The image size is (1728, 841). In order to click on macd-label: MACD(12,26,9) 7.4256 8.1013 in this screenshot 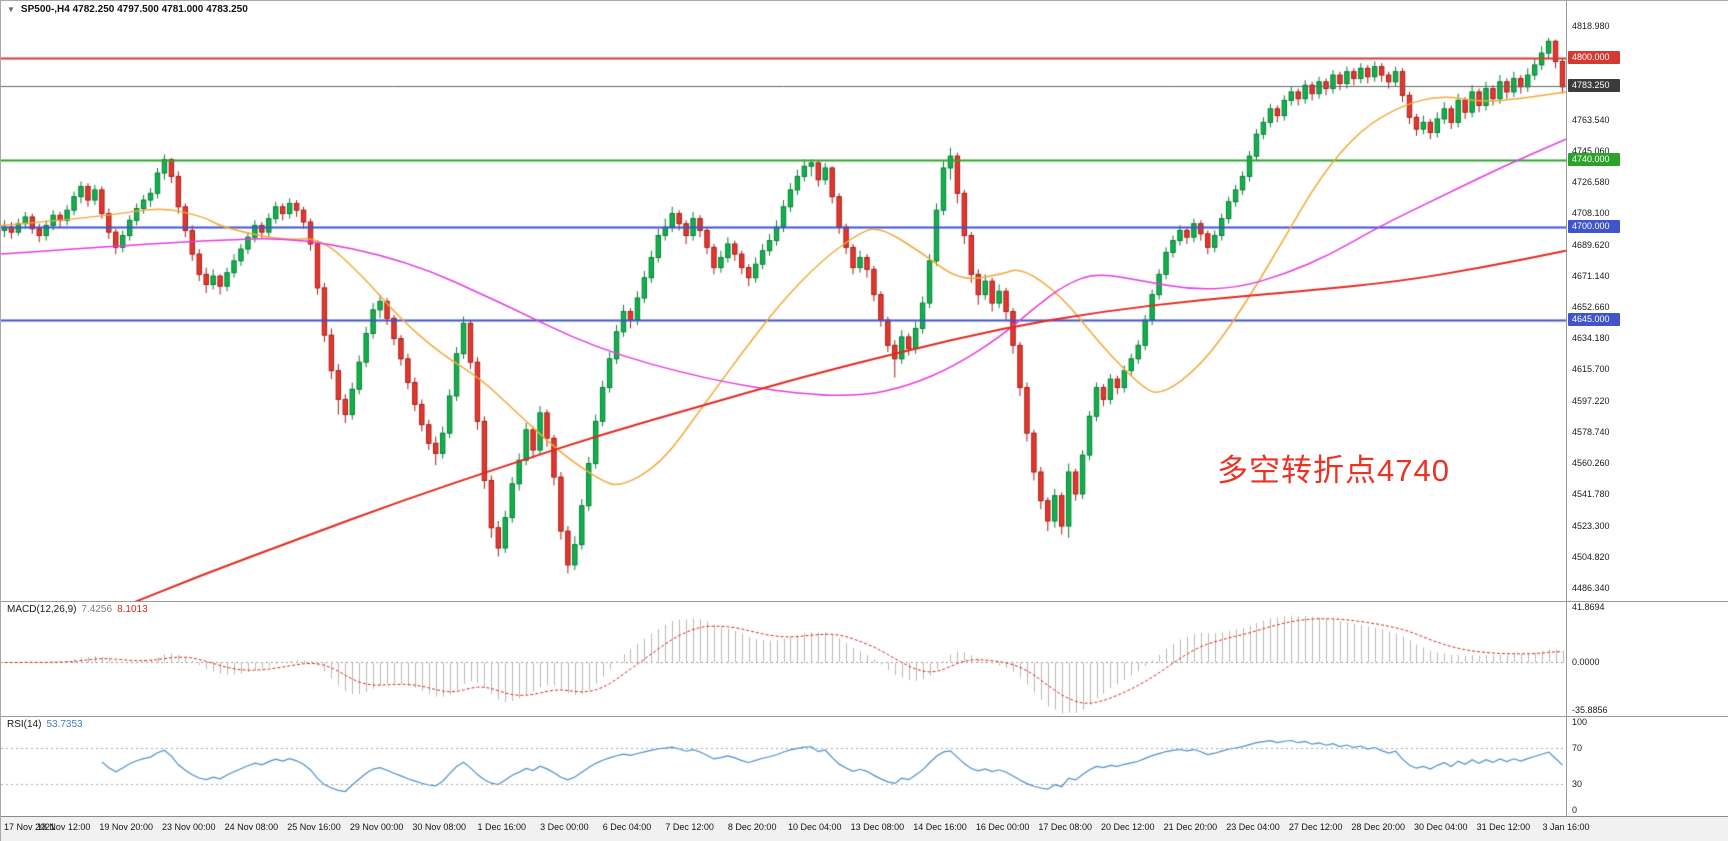, I will do `click(77, 609)`.